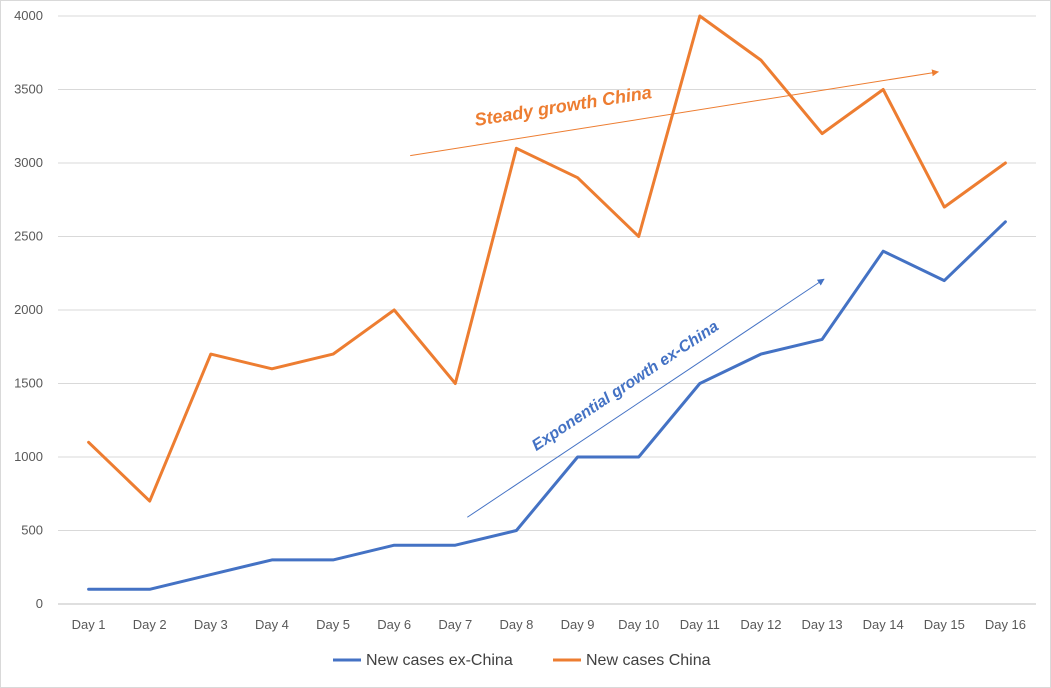 This screenshot has width=1051, height=688. Describe the element at coordinates (821, 624) in the screenshot. I see `x-tick-label: Day 13` at that location.